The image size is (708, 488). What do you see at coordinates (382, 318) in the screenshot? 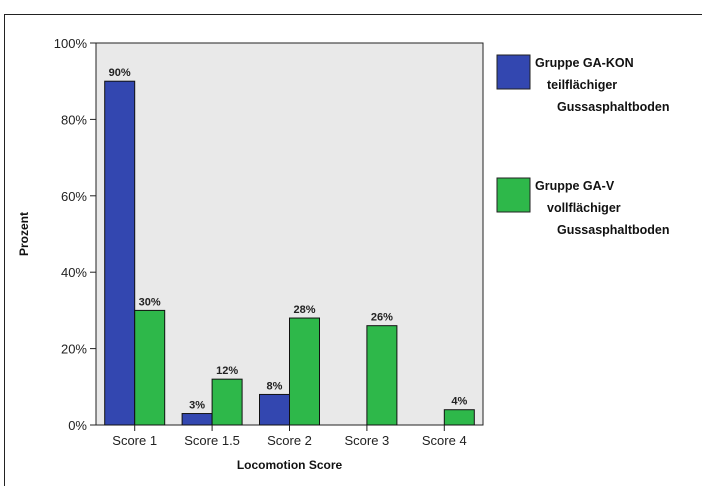
I see `data-label: 26%` at bounding box center [382, 318].